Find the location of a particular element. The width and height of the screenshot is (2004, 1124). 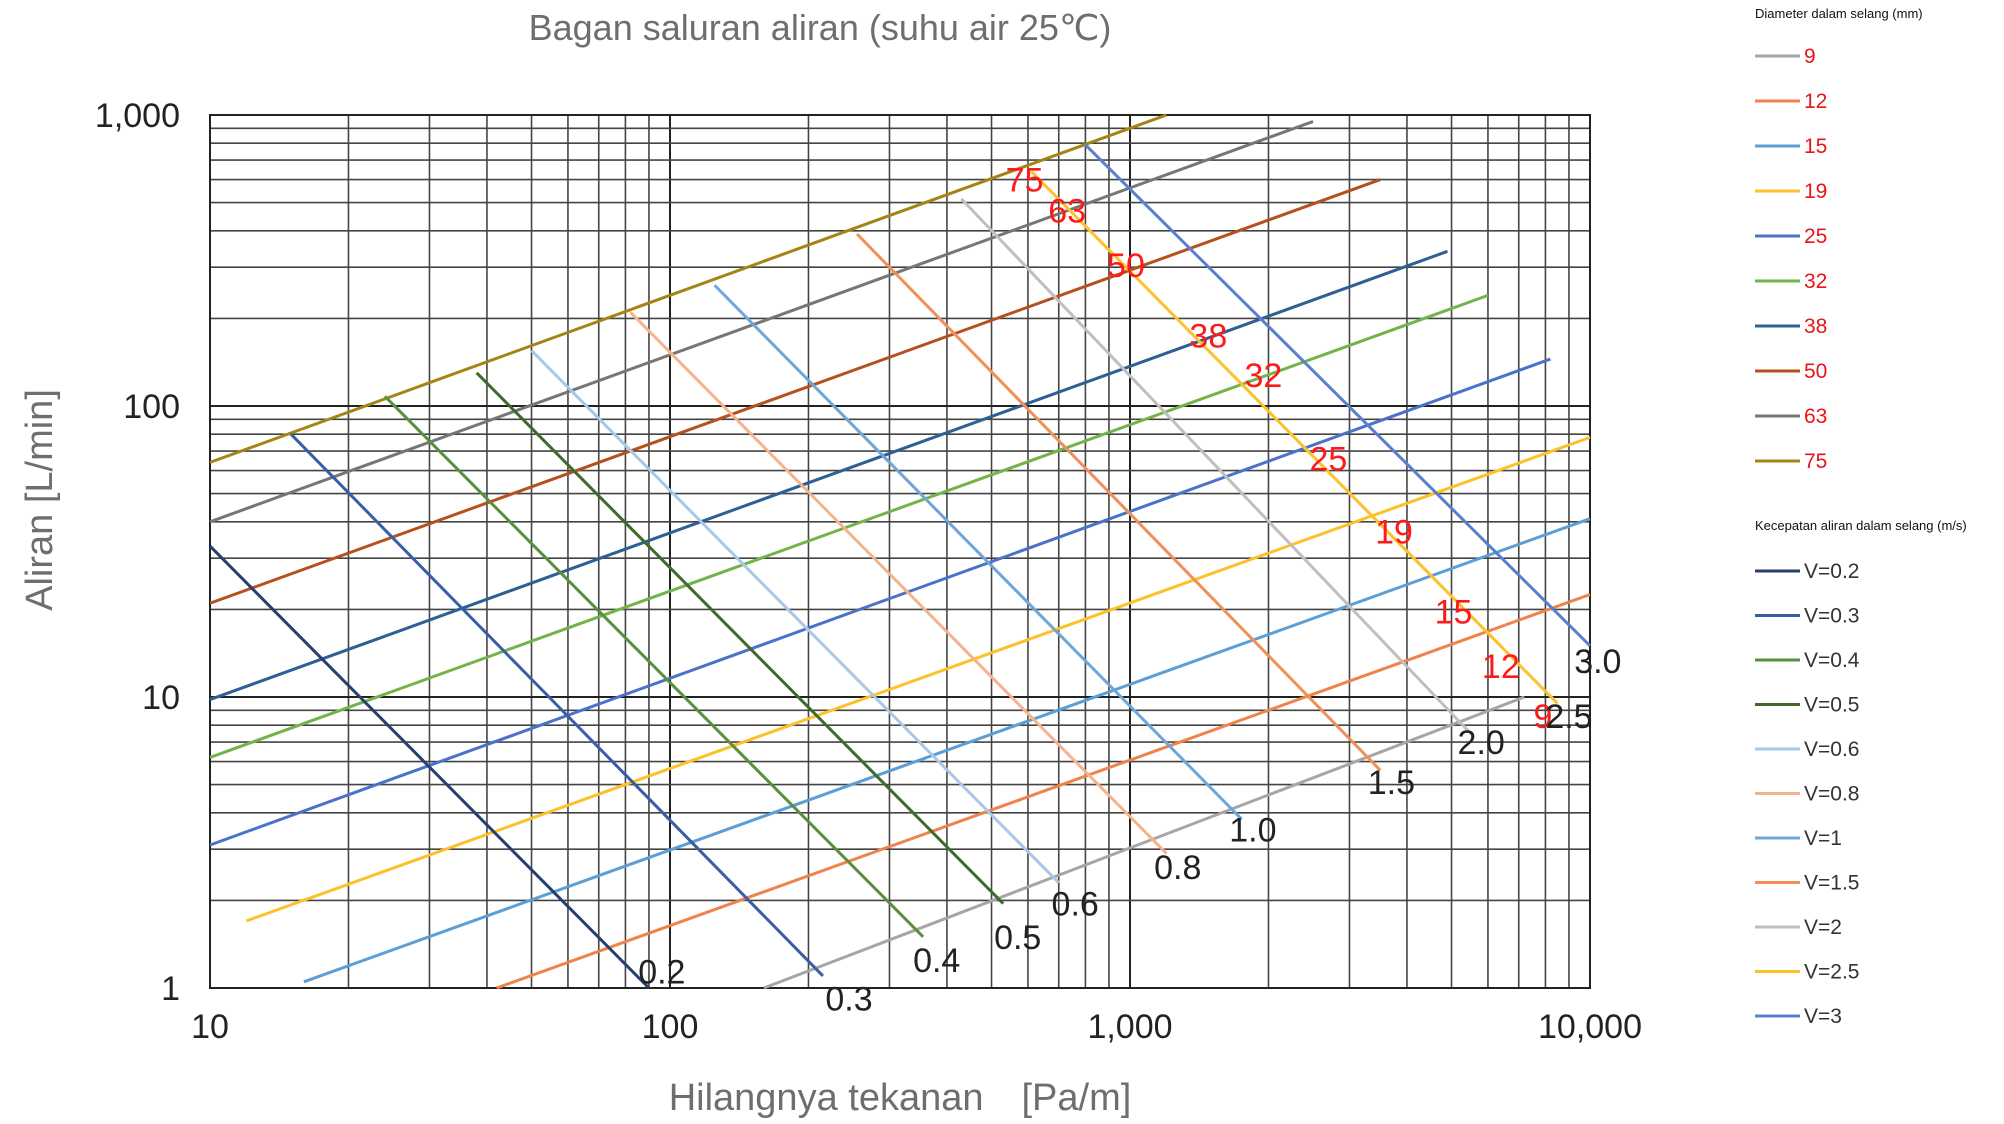

velocity-annotation: 0.3 is located at coordinates (848, 1000).